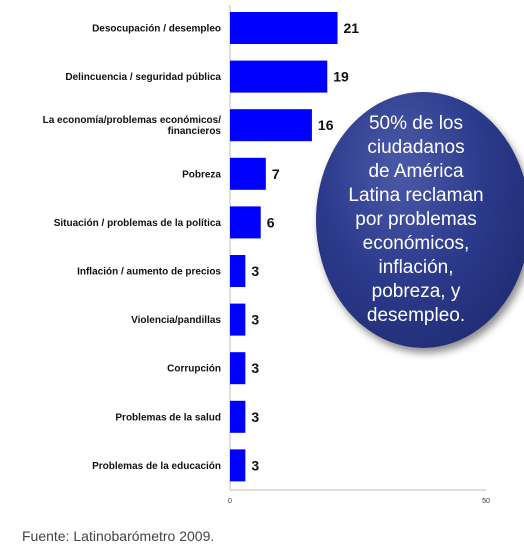  What do you see at coordinates (149, 272) in the screenshot?
I see `category-label: Inflación / aumento de precios` at bounding box center [149, 272].